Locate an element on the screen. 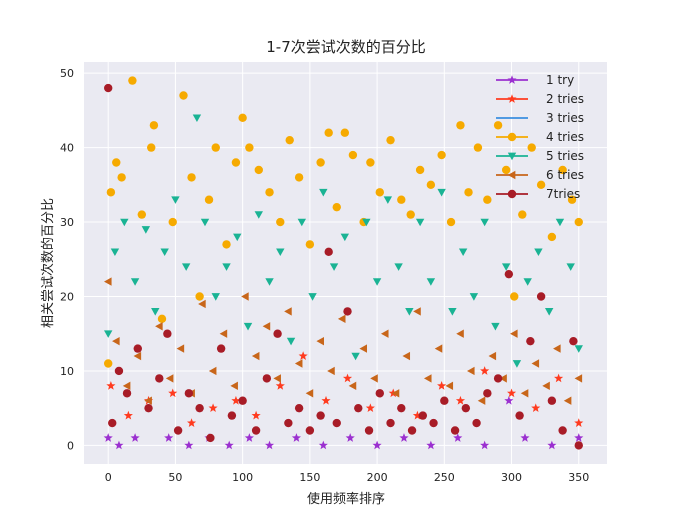  legend-label: 4 tries is located at coordinates (565, 137).